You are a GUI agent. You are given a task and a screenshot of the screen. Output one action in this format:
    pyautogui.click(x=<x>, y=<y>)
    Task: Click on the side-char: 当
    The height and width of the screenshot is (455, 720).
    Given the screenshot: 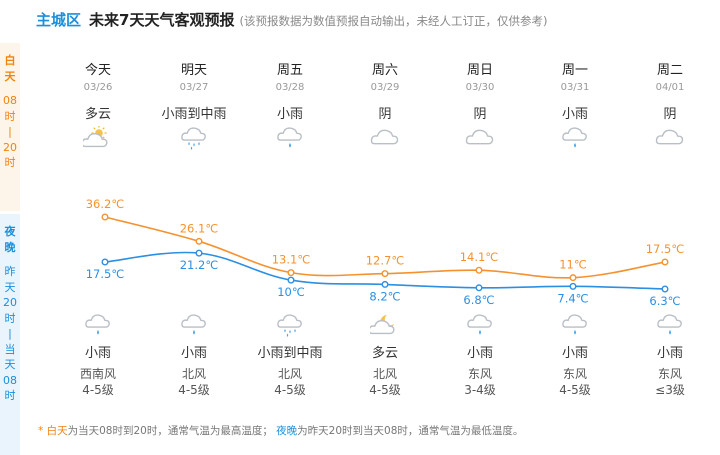 What is the action you would take?
    pyautogui.click(x=10, y=349)
    